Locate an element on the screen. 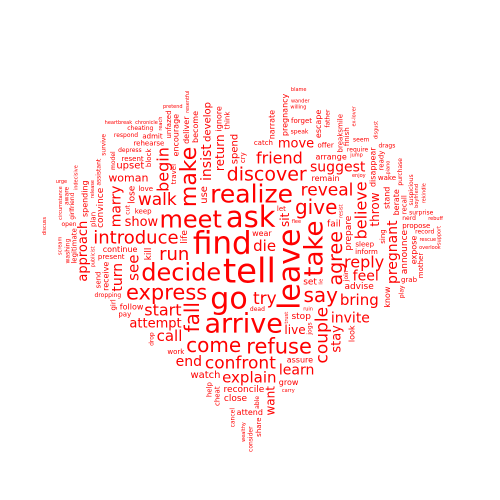  cloud-word: wear is located at coordinates (262, 233).